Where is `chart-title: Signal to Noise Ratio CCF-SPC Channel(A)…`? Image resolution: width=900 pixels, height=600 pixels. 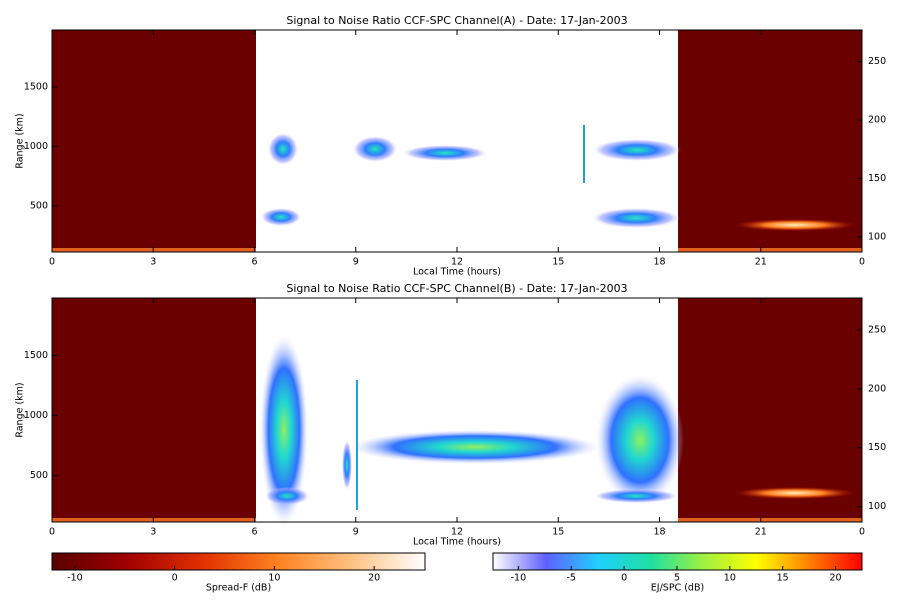 chart-title: Signal to Noise Ratio CCF-SPC Channel(A)… is located at coordinates (456, 20).